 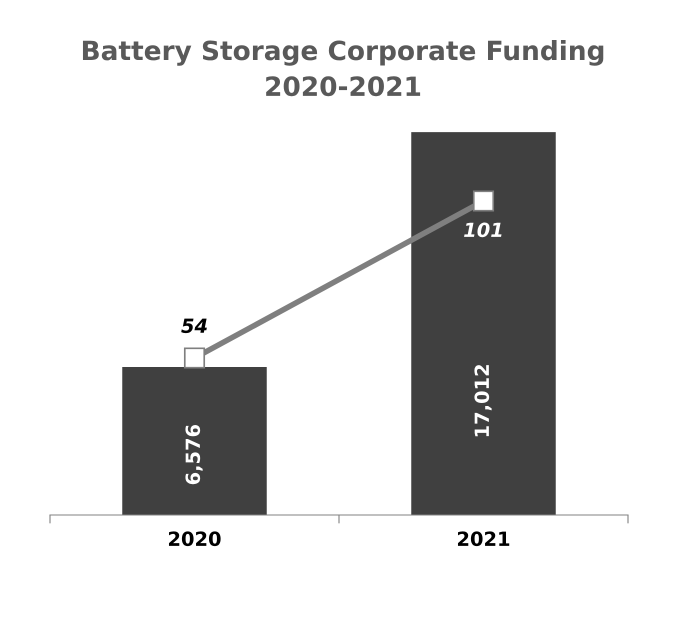 I want to click on data-label: 6,576, so click(x=194, y=454).